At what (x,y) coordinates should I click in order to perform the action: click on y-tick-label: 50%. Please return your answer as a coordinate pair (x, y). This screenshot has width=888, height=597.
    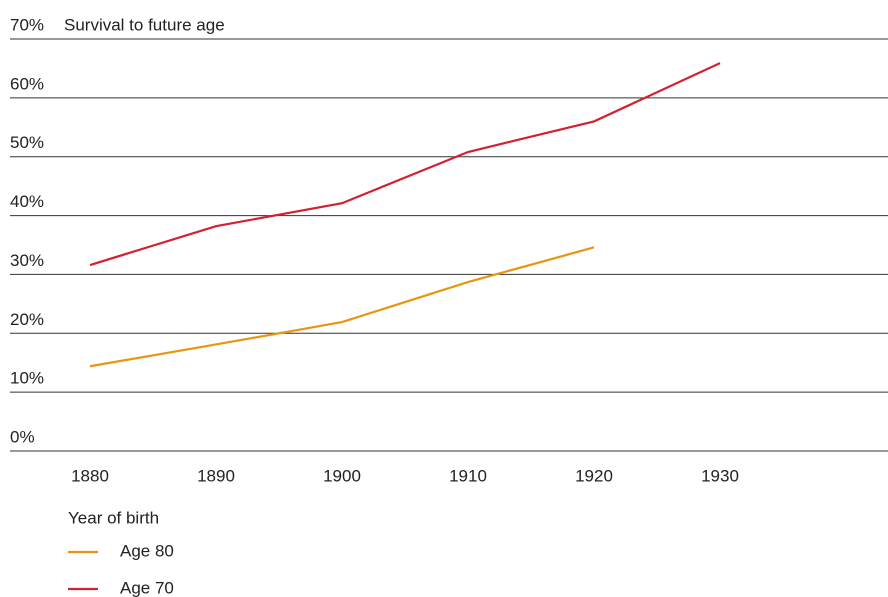
    Looking at the image, I should click on (27, 142).